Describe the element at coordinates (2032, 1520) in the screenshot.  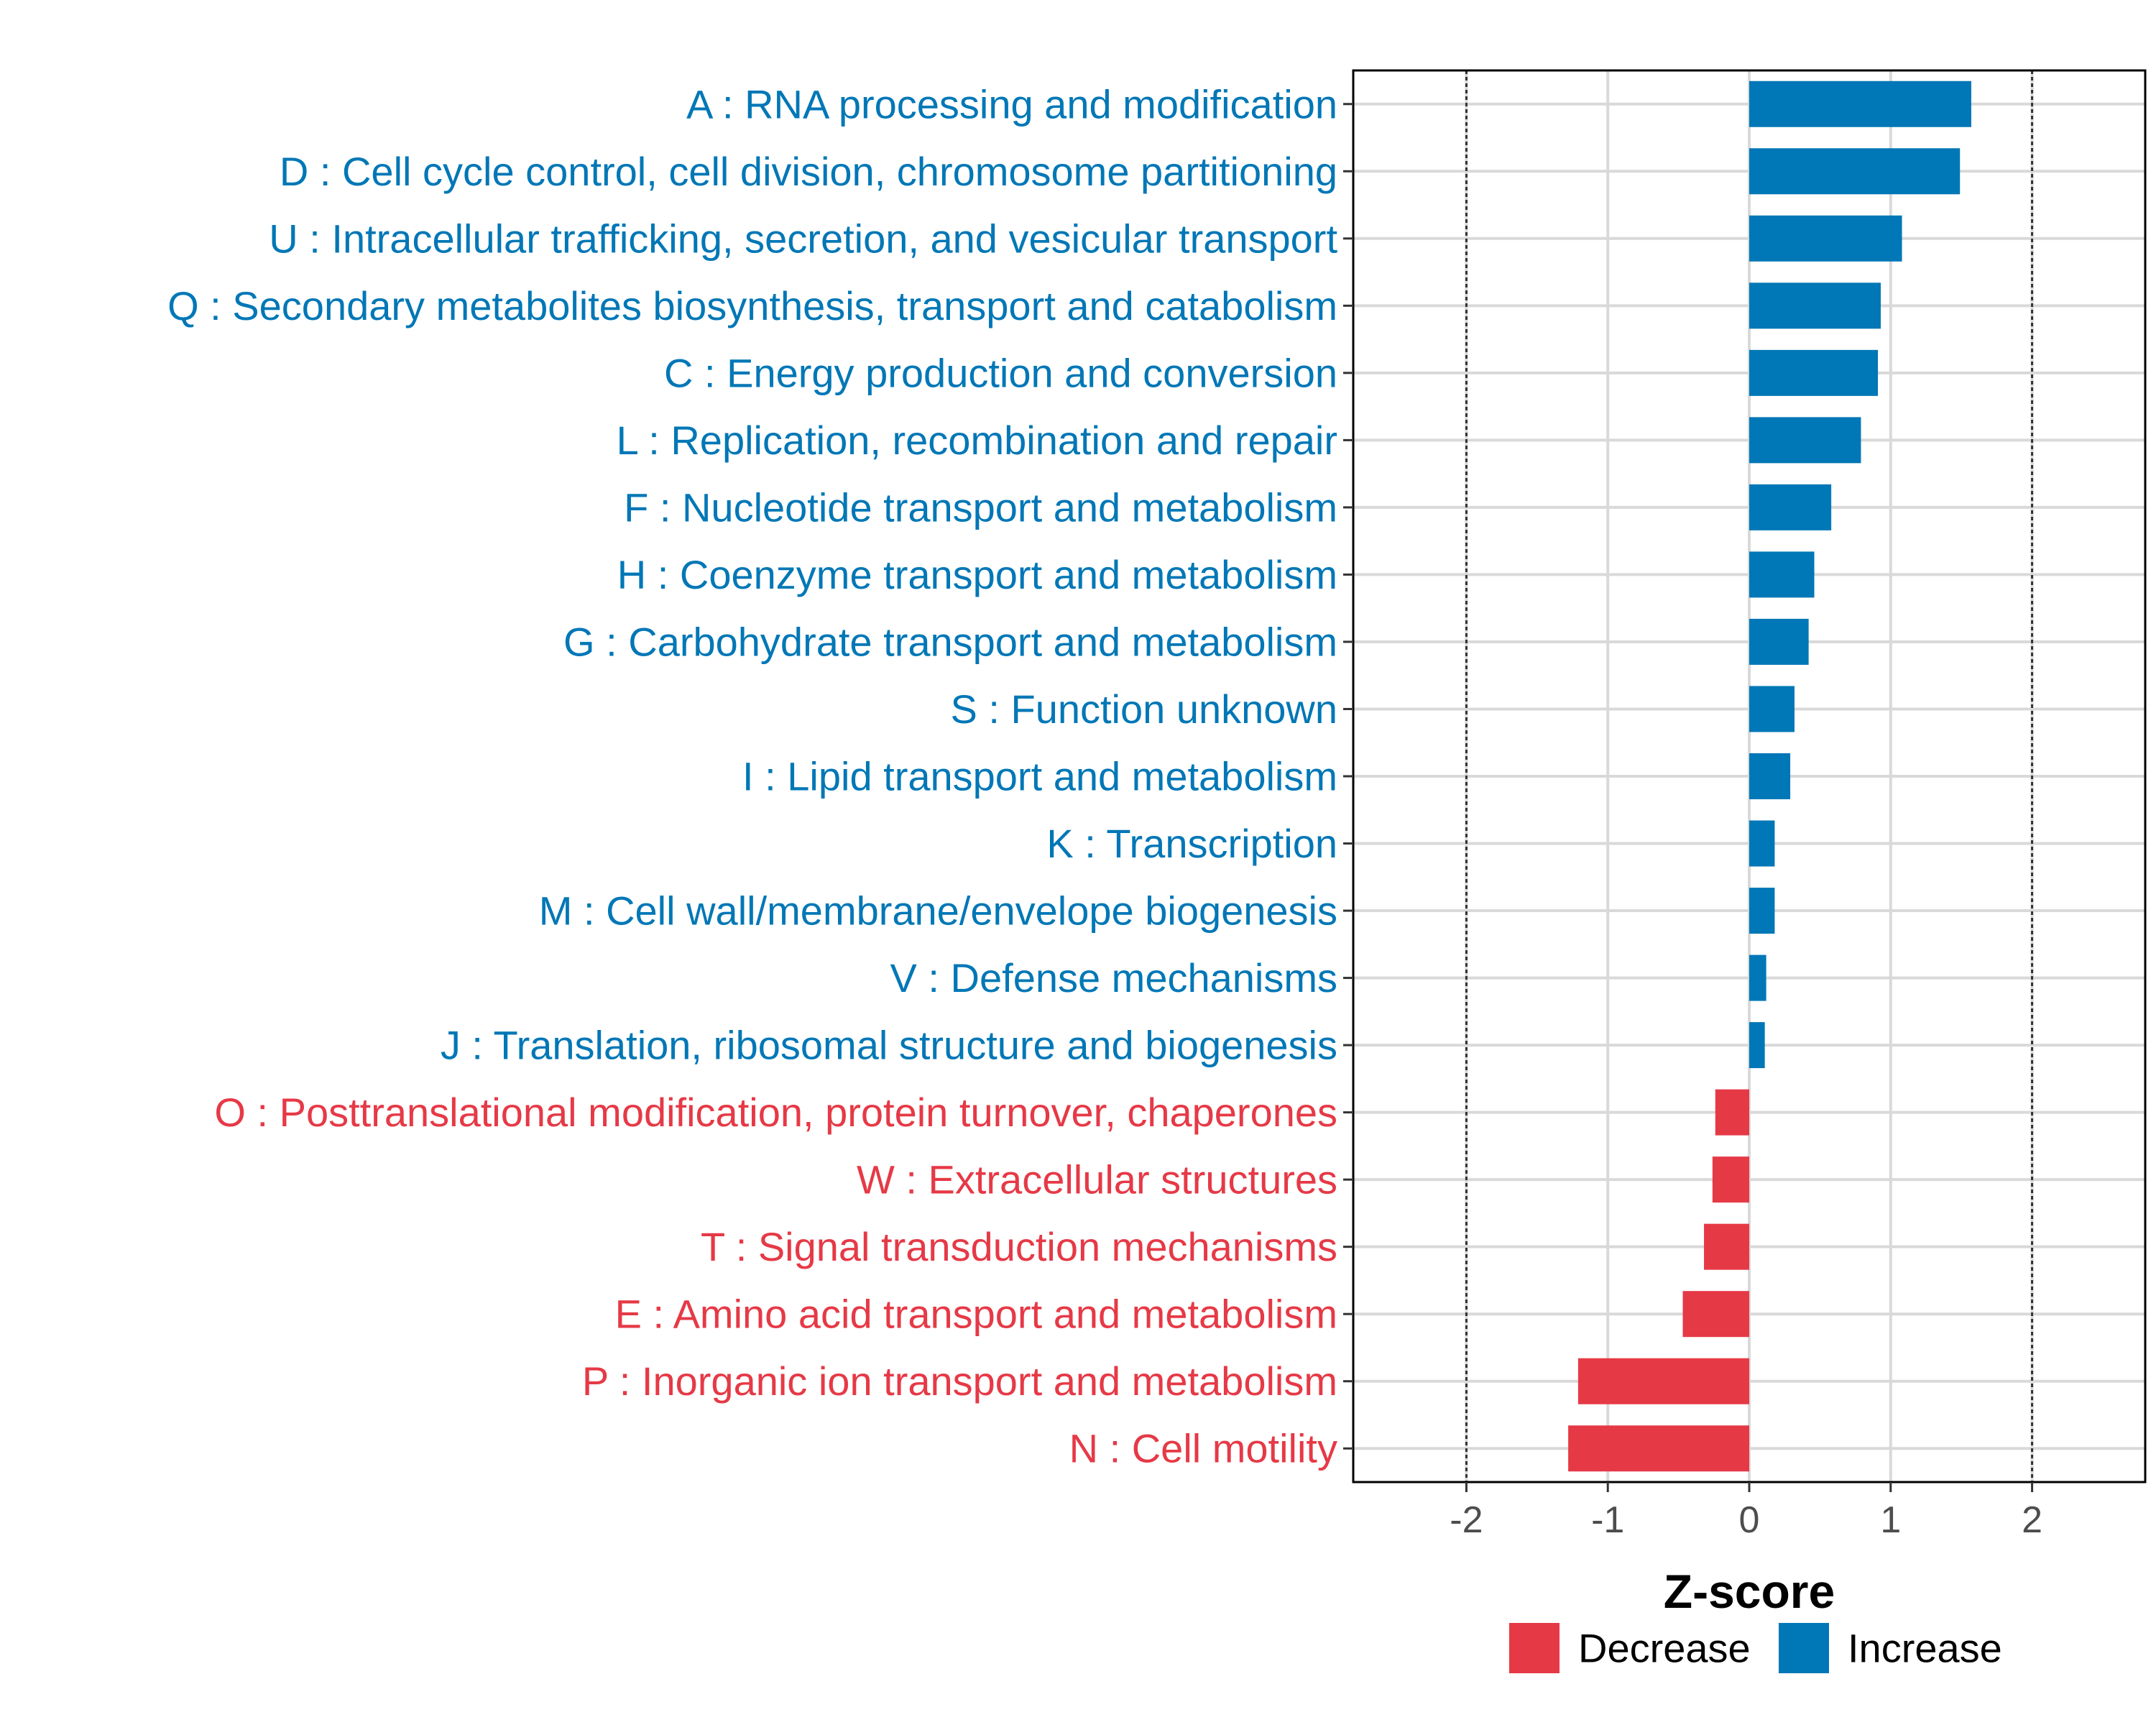
I see `x-tick-label-2: 2` at that location.